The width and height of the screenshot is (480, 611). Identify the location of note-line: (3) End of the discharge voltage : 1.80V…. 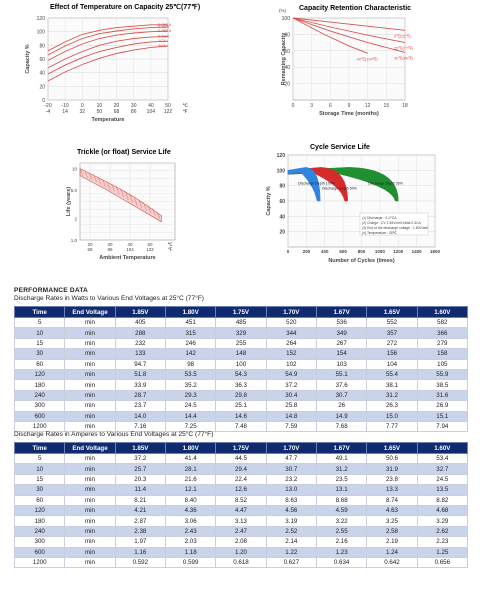
(395, 228).